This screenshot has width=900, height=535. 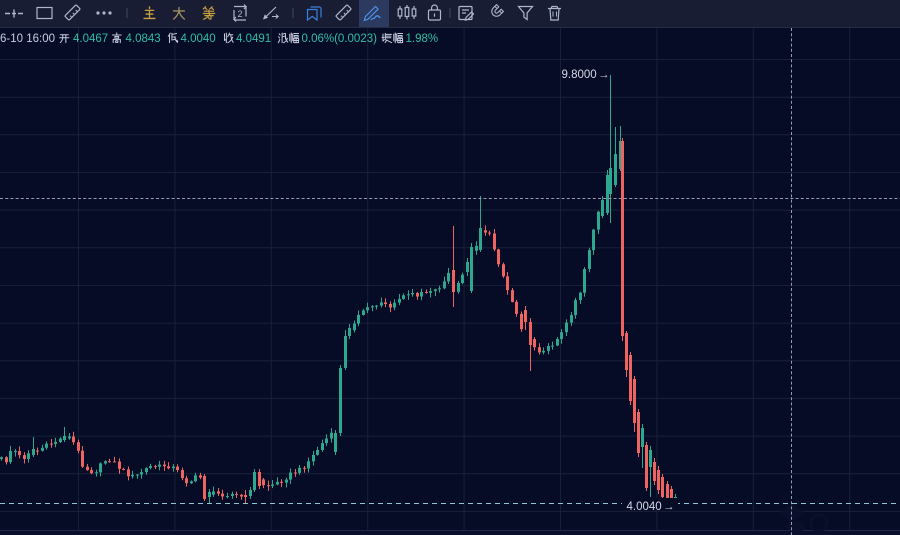 I want to click on svg-text: 0.06%(0.0023), so click(x=340, y=39).